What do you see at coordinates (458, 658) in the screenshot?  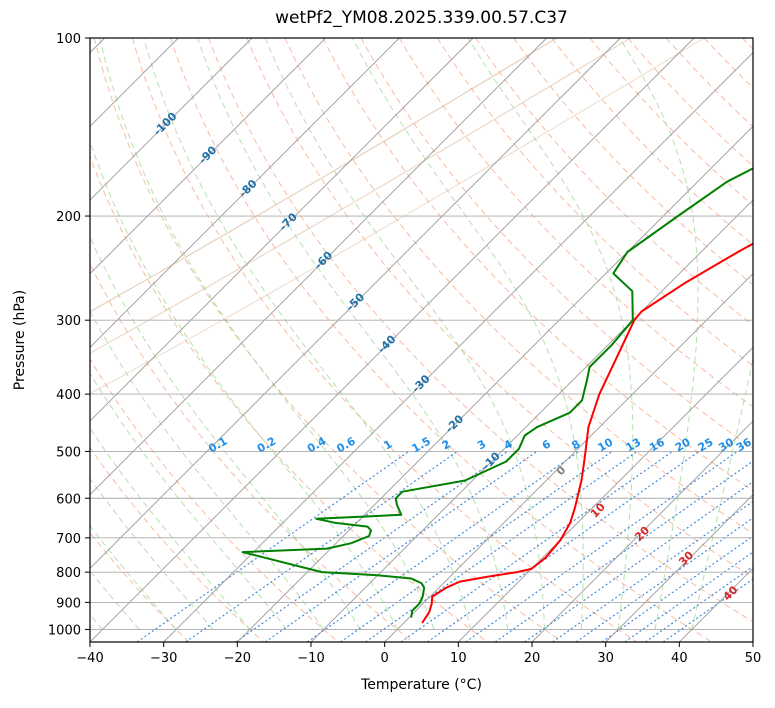 I see `x-tick-label: 10` at bounding box center [458, 658].